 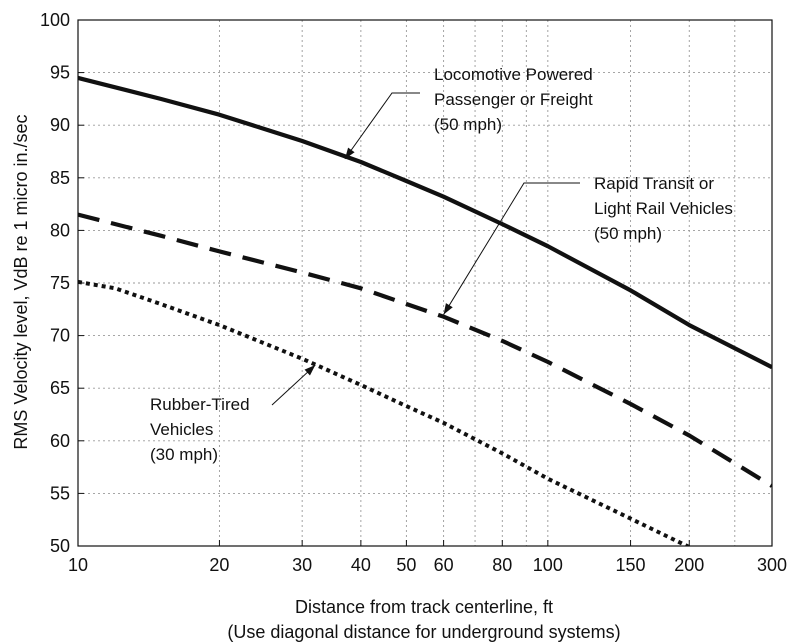 I want to click on annotation-text: Rubber-Tired, so click(x=200, y=404).